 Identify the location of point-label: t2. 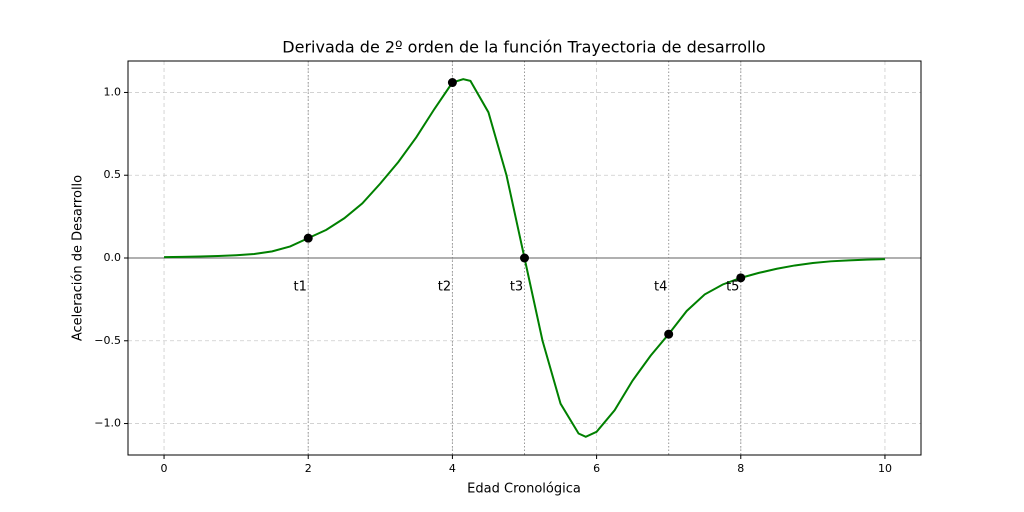
(444, 287).